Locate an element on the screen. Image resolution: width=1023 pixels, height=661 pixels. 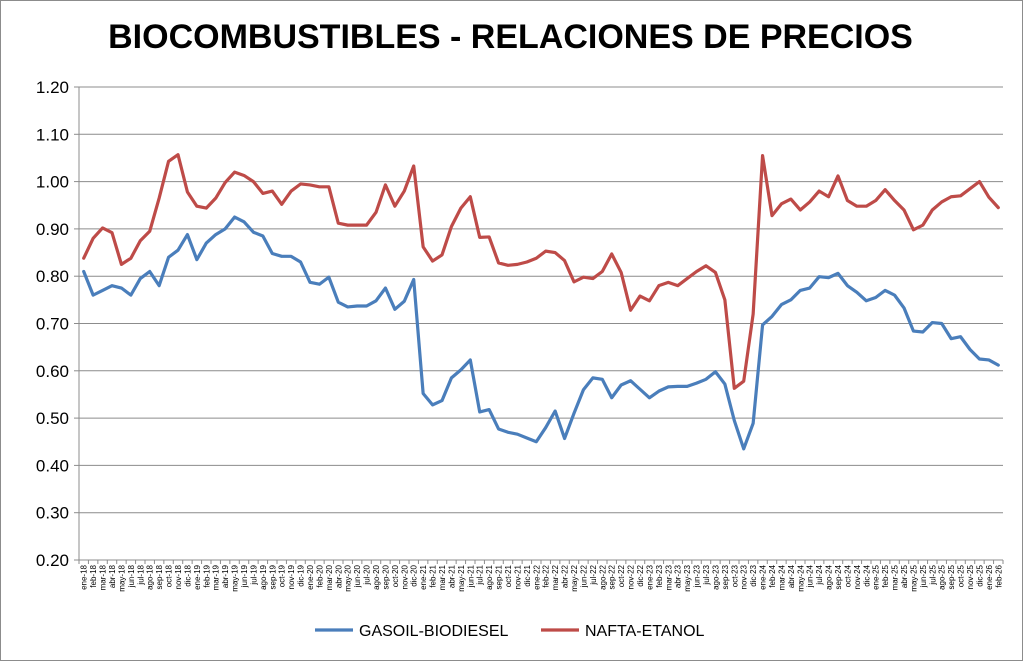
x-tick-label: oct-22 is located at coordinates (621, 575).